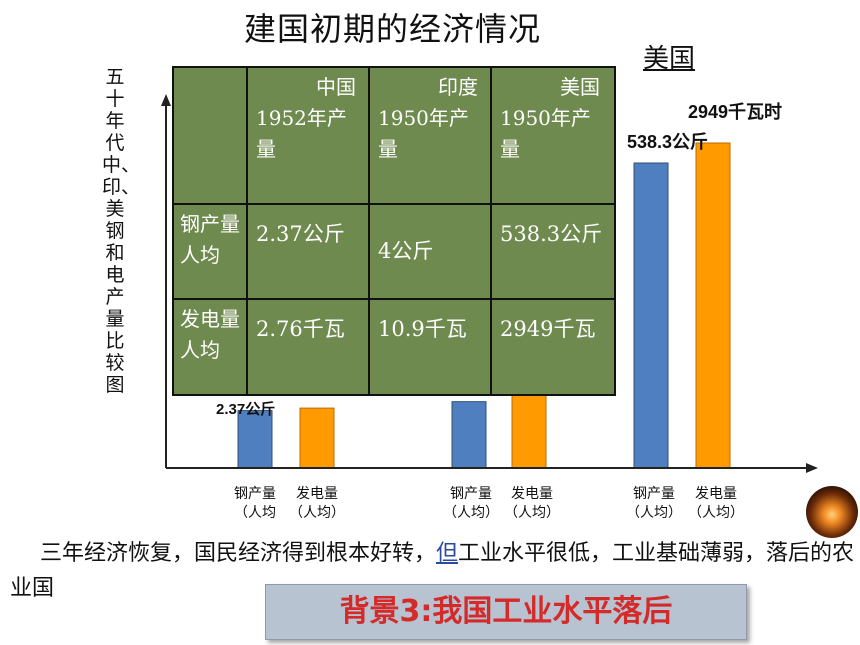 The height and width of the screenshot is (645, 860). I want to click on summary-text-after: 工业水平很低，工业基础薄弱，落后的农业国, so click(432, 571).